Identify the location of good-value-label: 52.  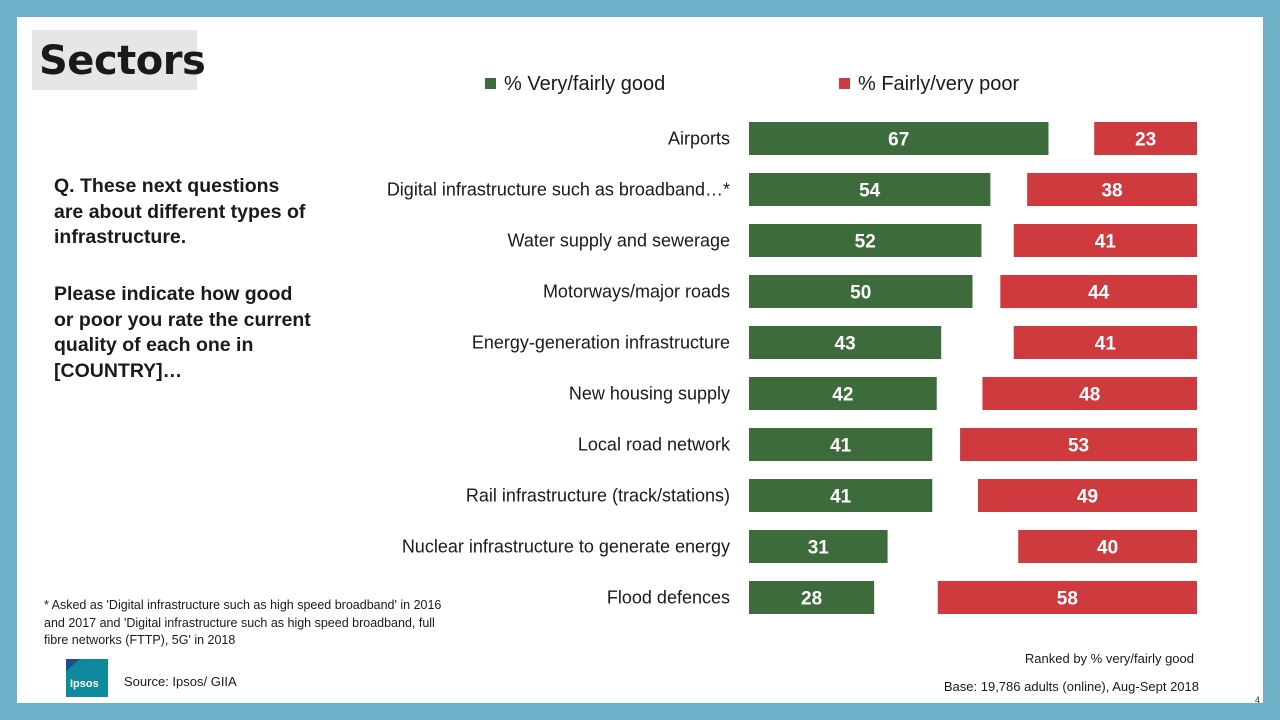
(865, 242).